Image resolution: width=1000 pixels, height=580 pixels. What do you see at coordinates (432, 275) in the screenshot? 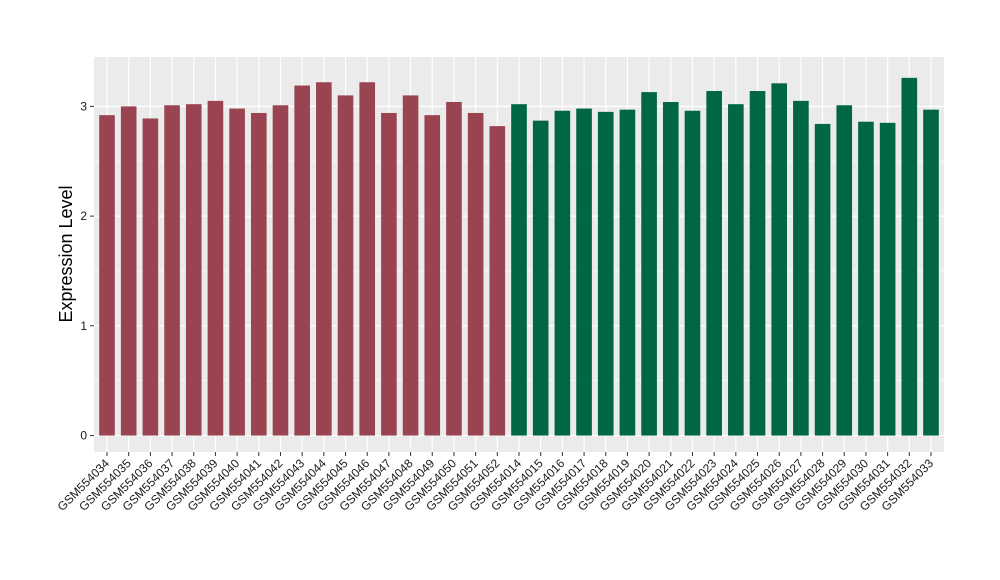
I see `bar-GSM554049` at bounding box center [432, 275].